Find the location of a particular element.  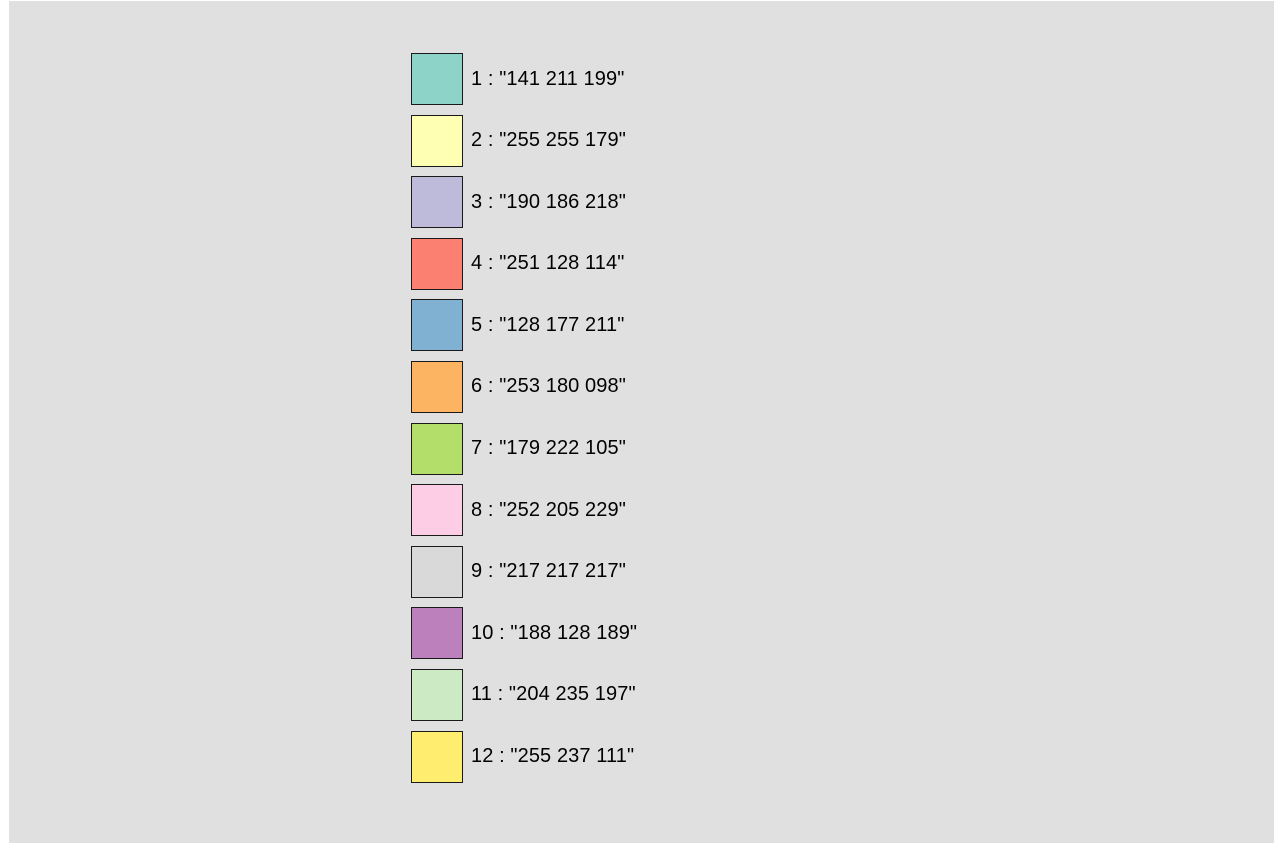

swatch-label: 10 : "188 128 189" is located at coordinates (554, 632).